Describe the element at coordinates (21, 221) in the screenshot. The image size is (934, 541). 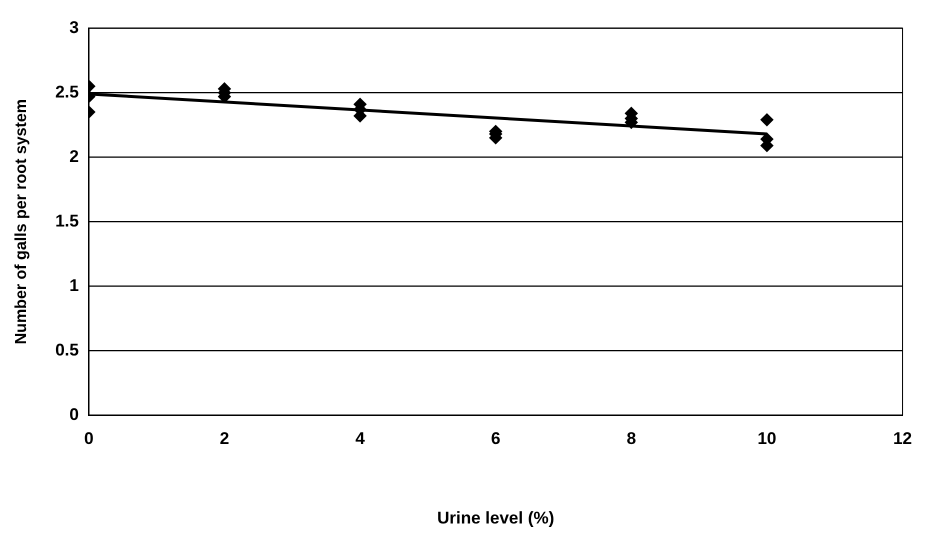
I see `y-axis-title: Number of galls per root system` at that location.